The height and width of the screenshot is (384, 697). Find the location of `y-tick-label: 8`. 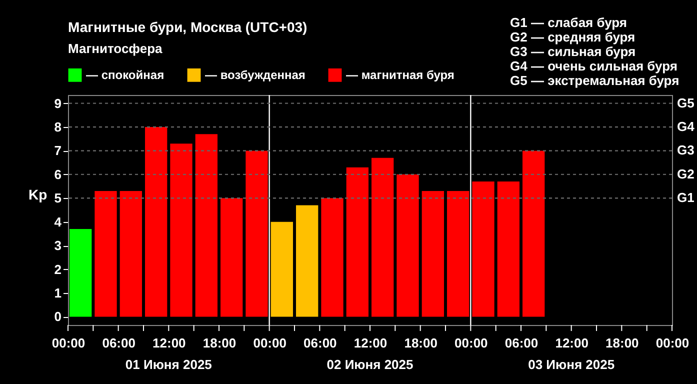

y-tick-label: 8 is located at coordinates (58, 127).